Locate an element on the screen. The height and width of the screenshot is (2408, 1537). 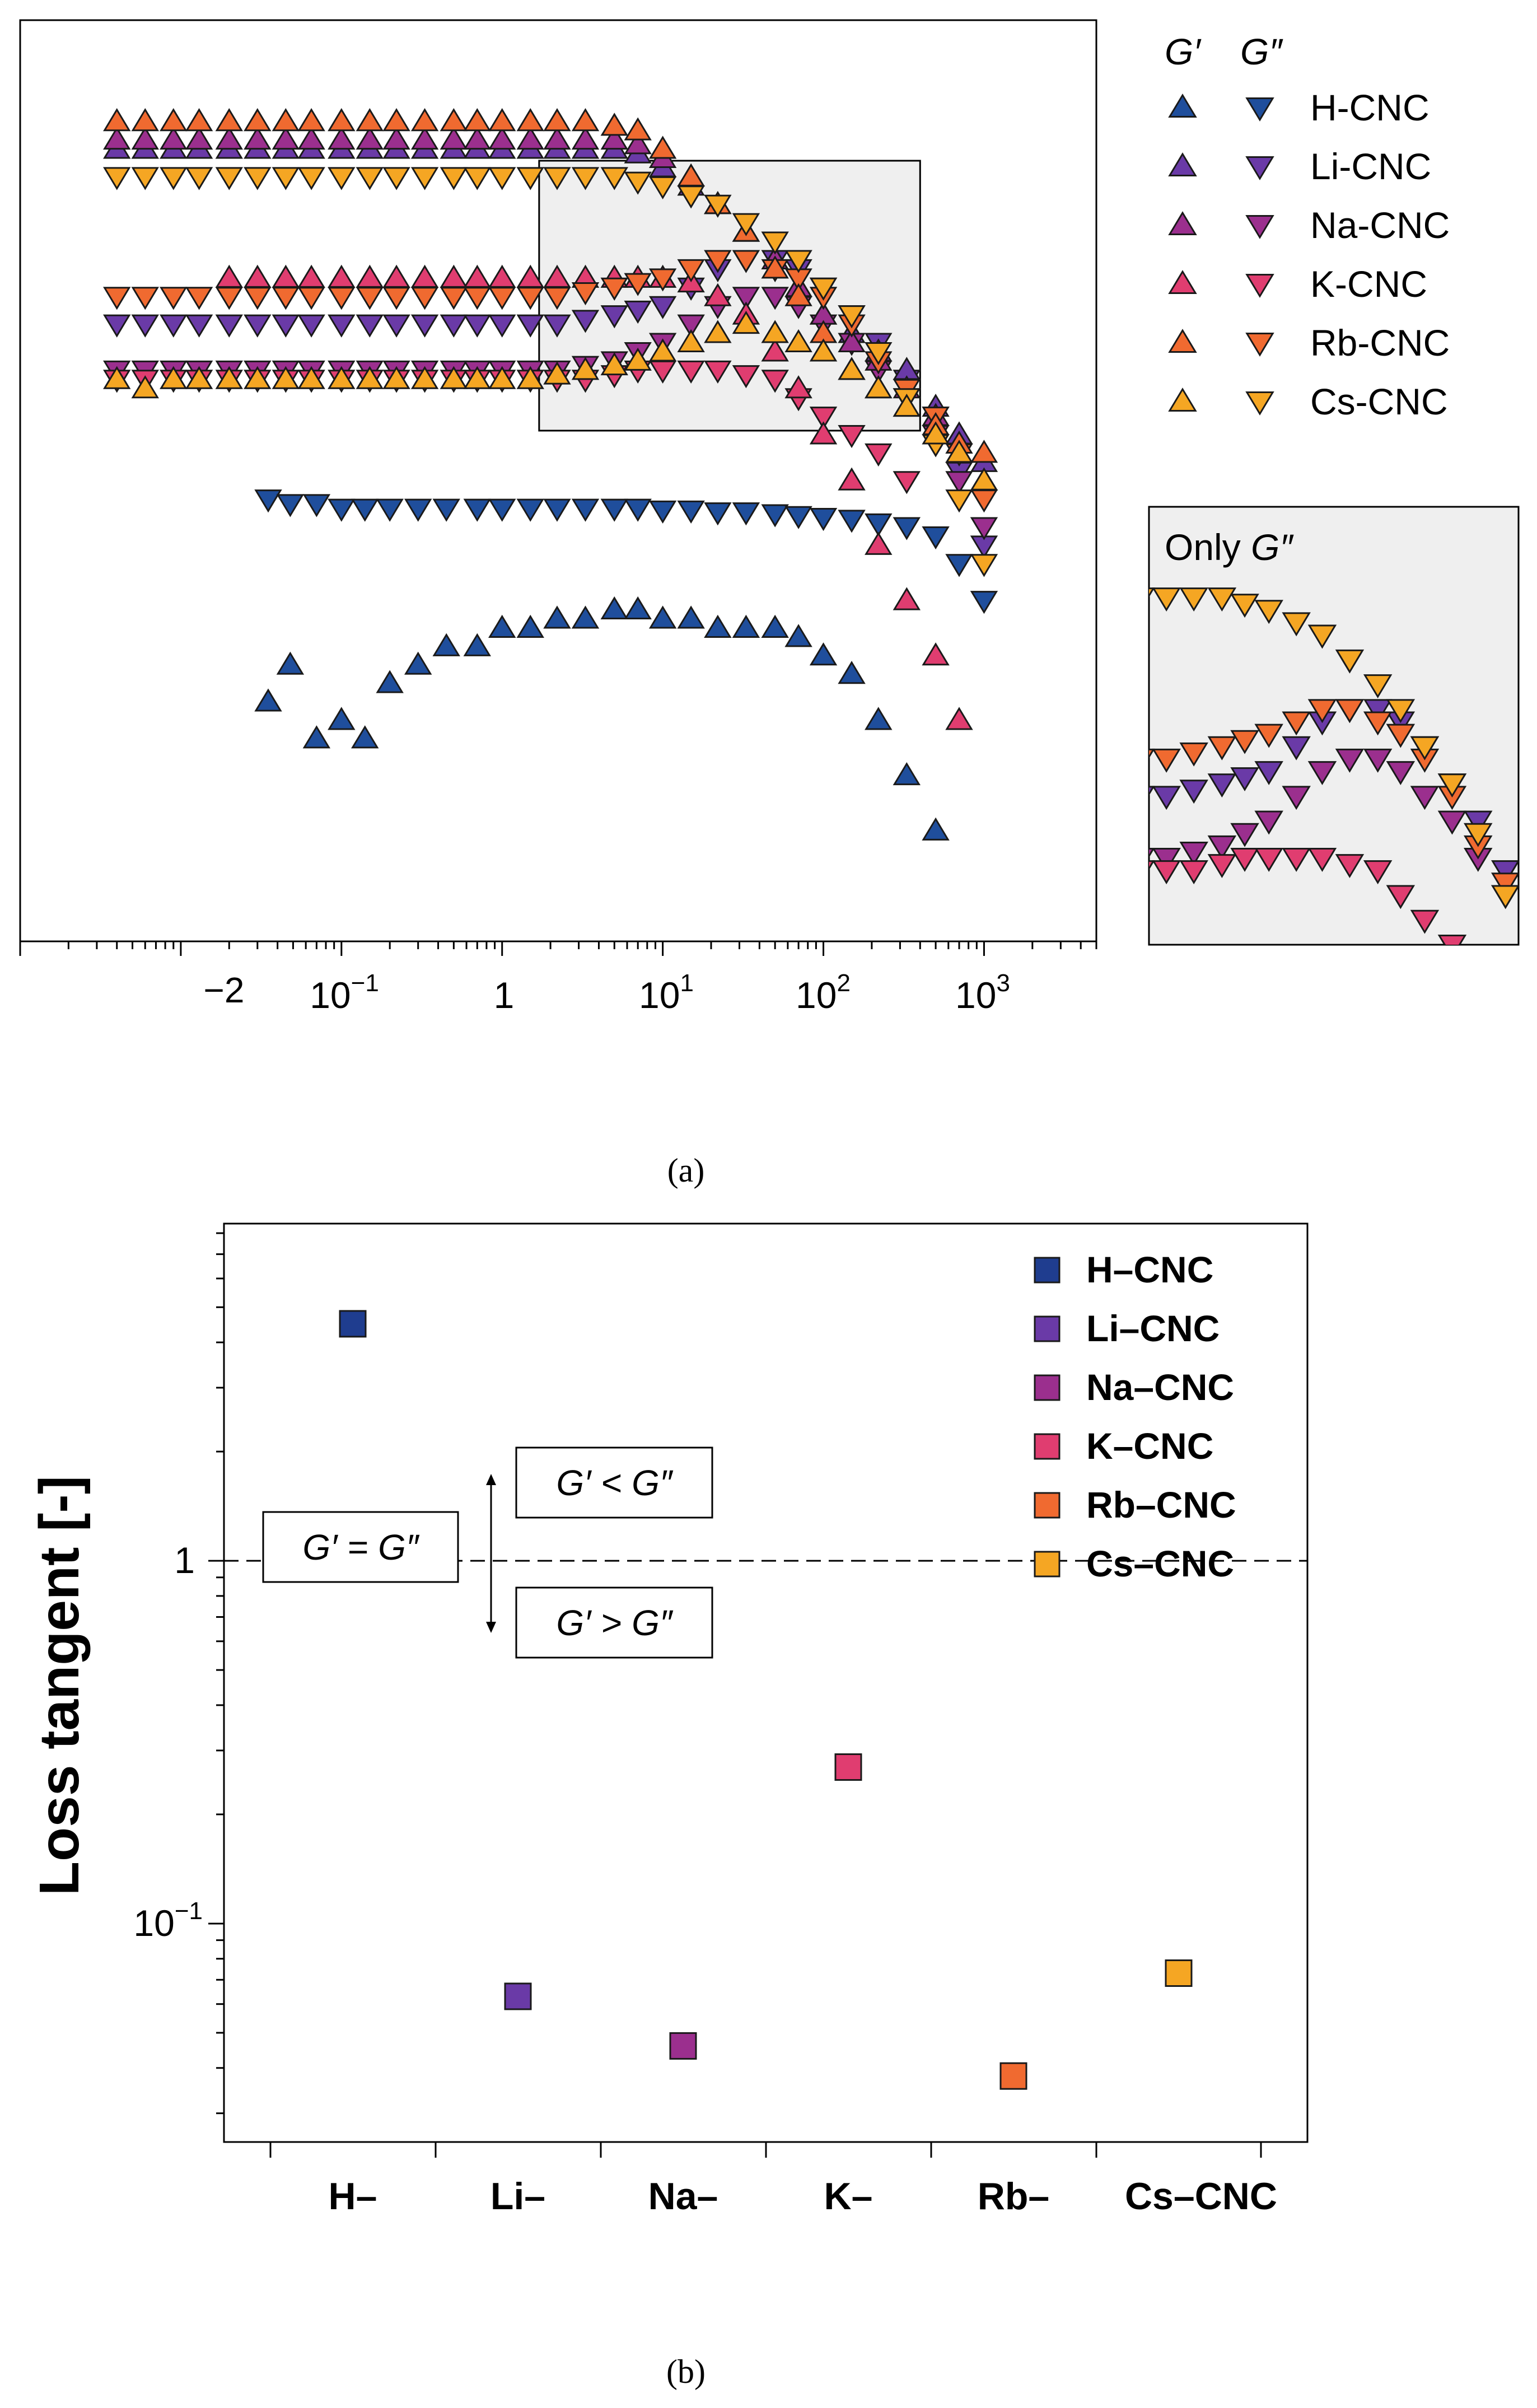
caption-b: (b) is located at coordinates (686, 2371).